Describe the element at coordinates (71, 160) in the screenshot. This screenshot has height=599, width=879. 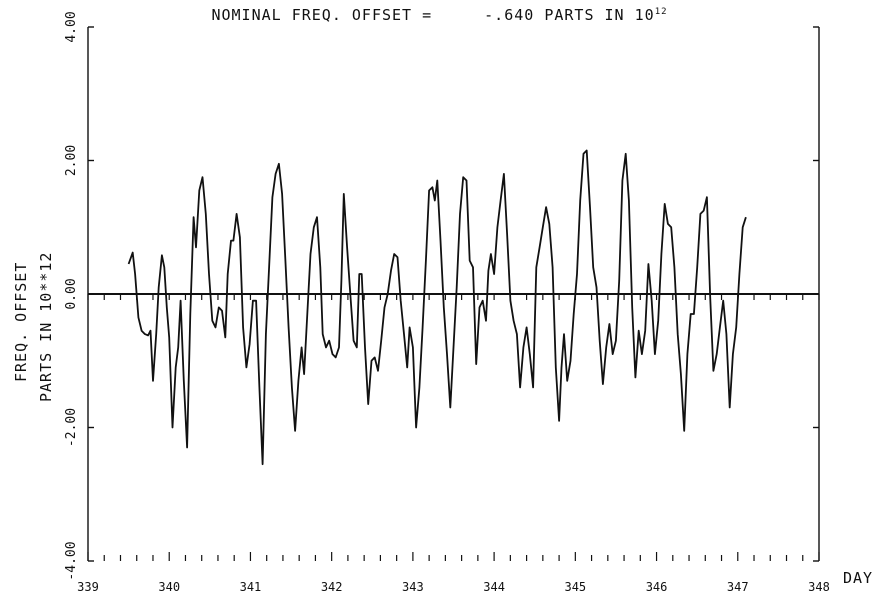
I see `y-tick-label: 2.00` at that location.